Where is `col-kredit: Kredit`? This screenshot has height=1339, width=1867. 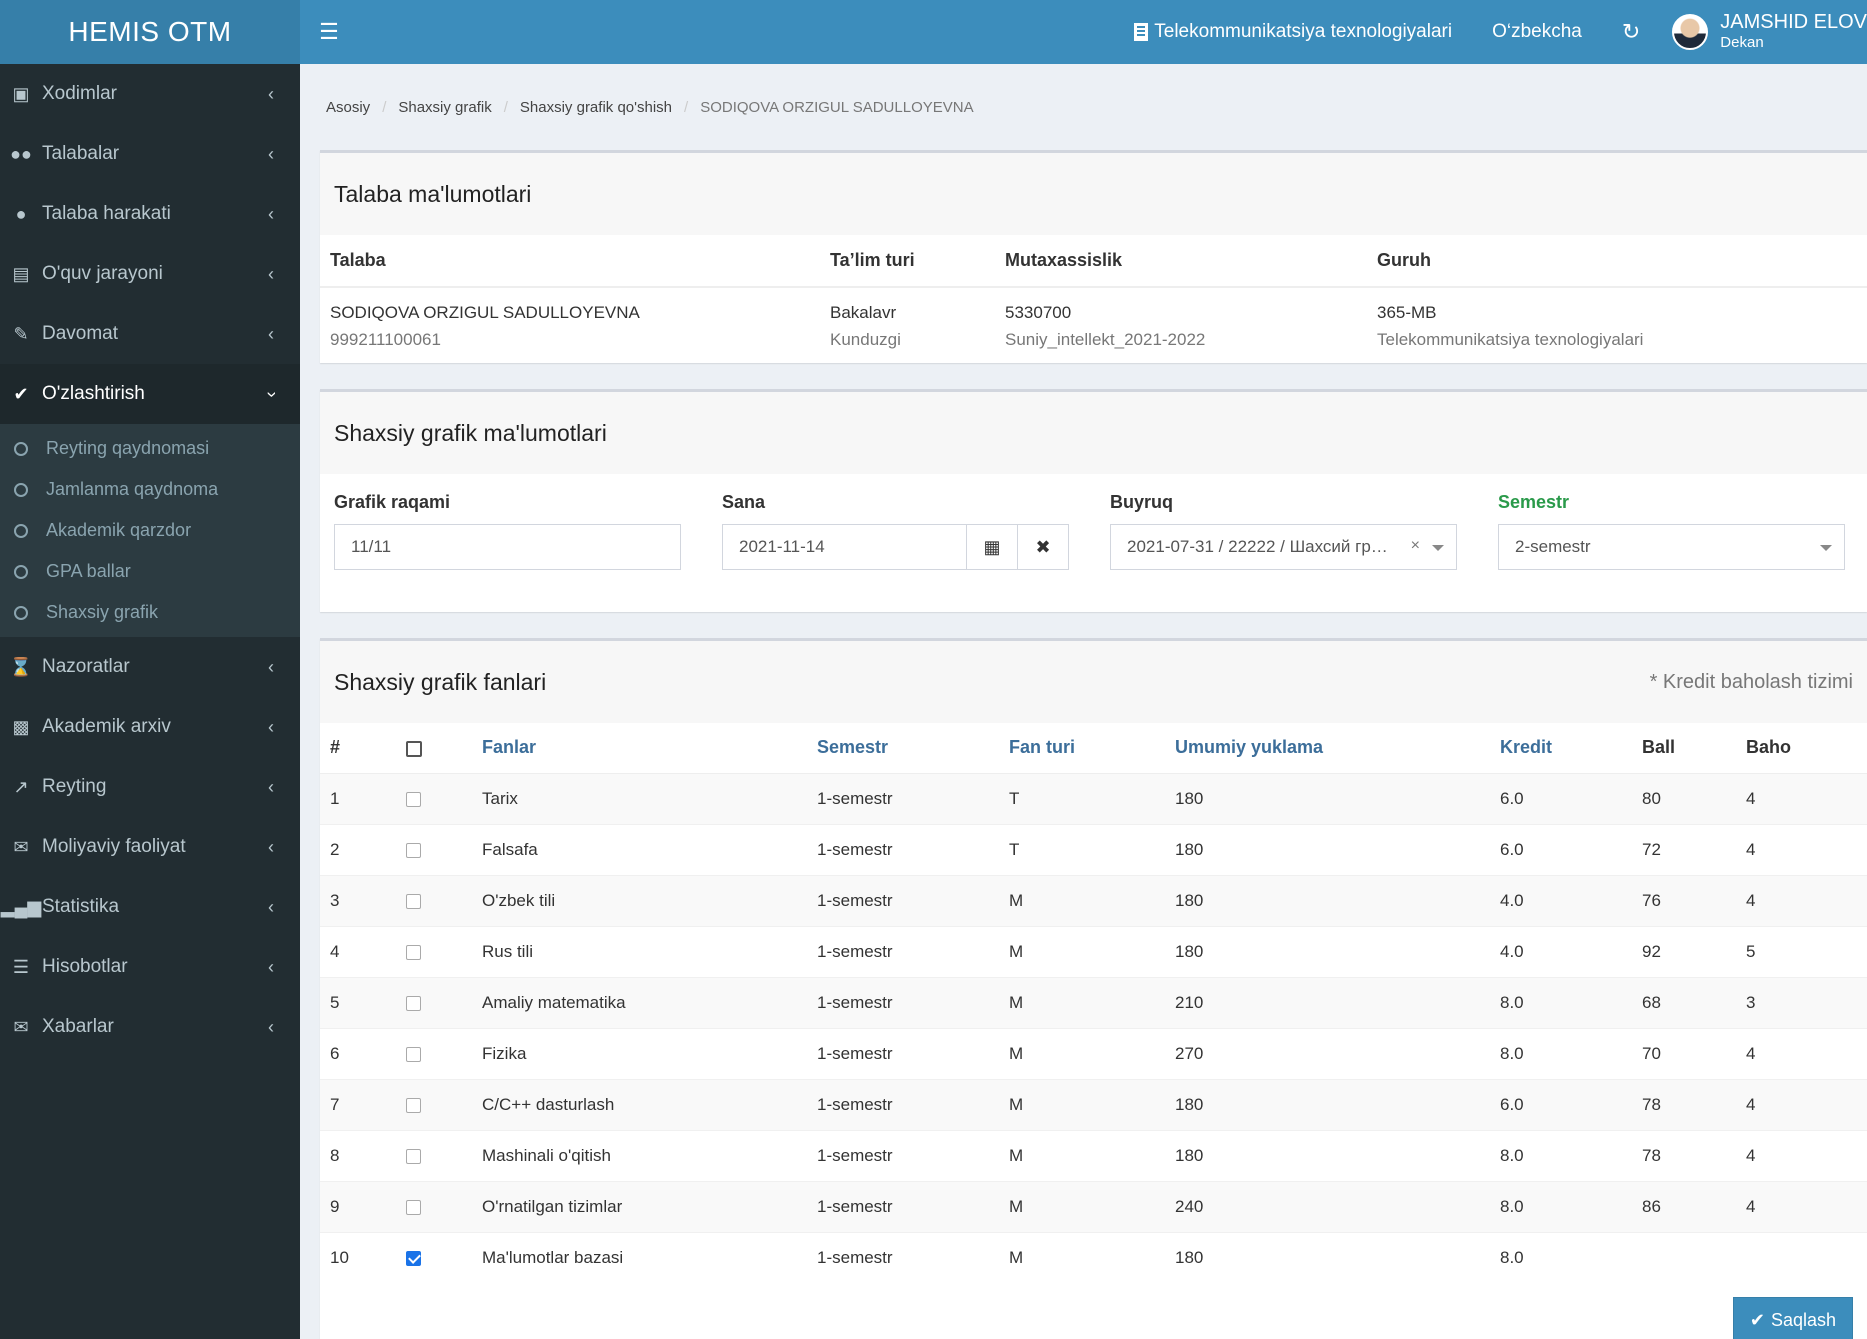
col-kredit: Kredit is located at coordinates (1561, 748).